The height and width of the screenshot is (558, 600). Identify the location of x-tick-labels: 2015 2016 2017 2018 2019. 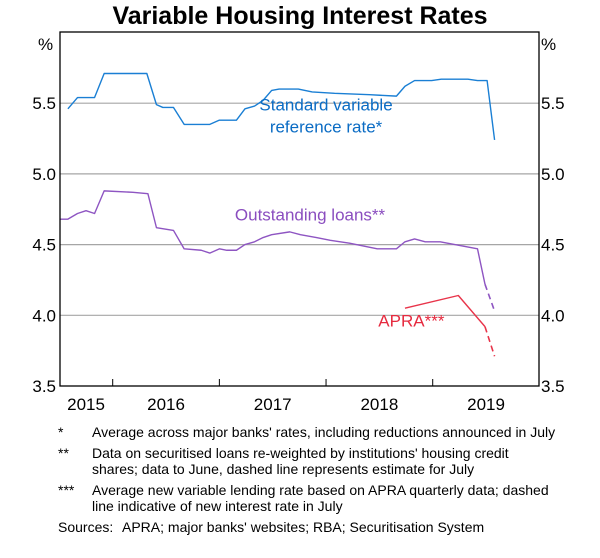
(286, 404).